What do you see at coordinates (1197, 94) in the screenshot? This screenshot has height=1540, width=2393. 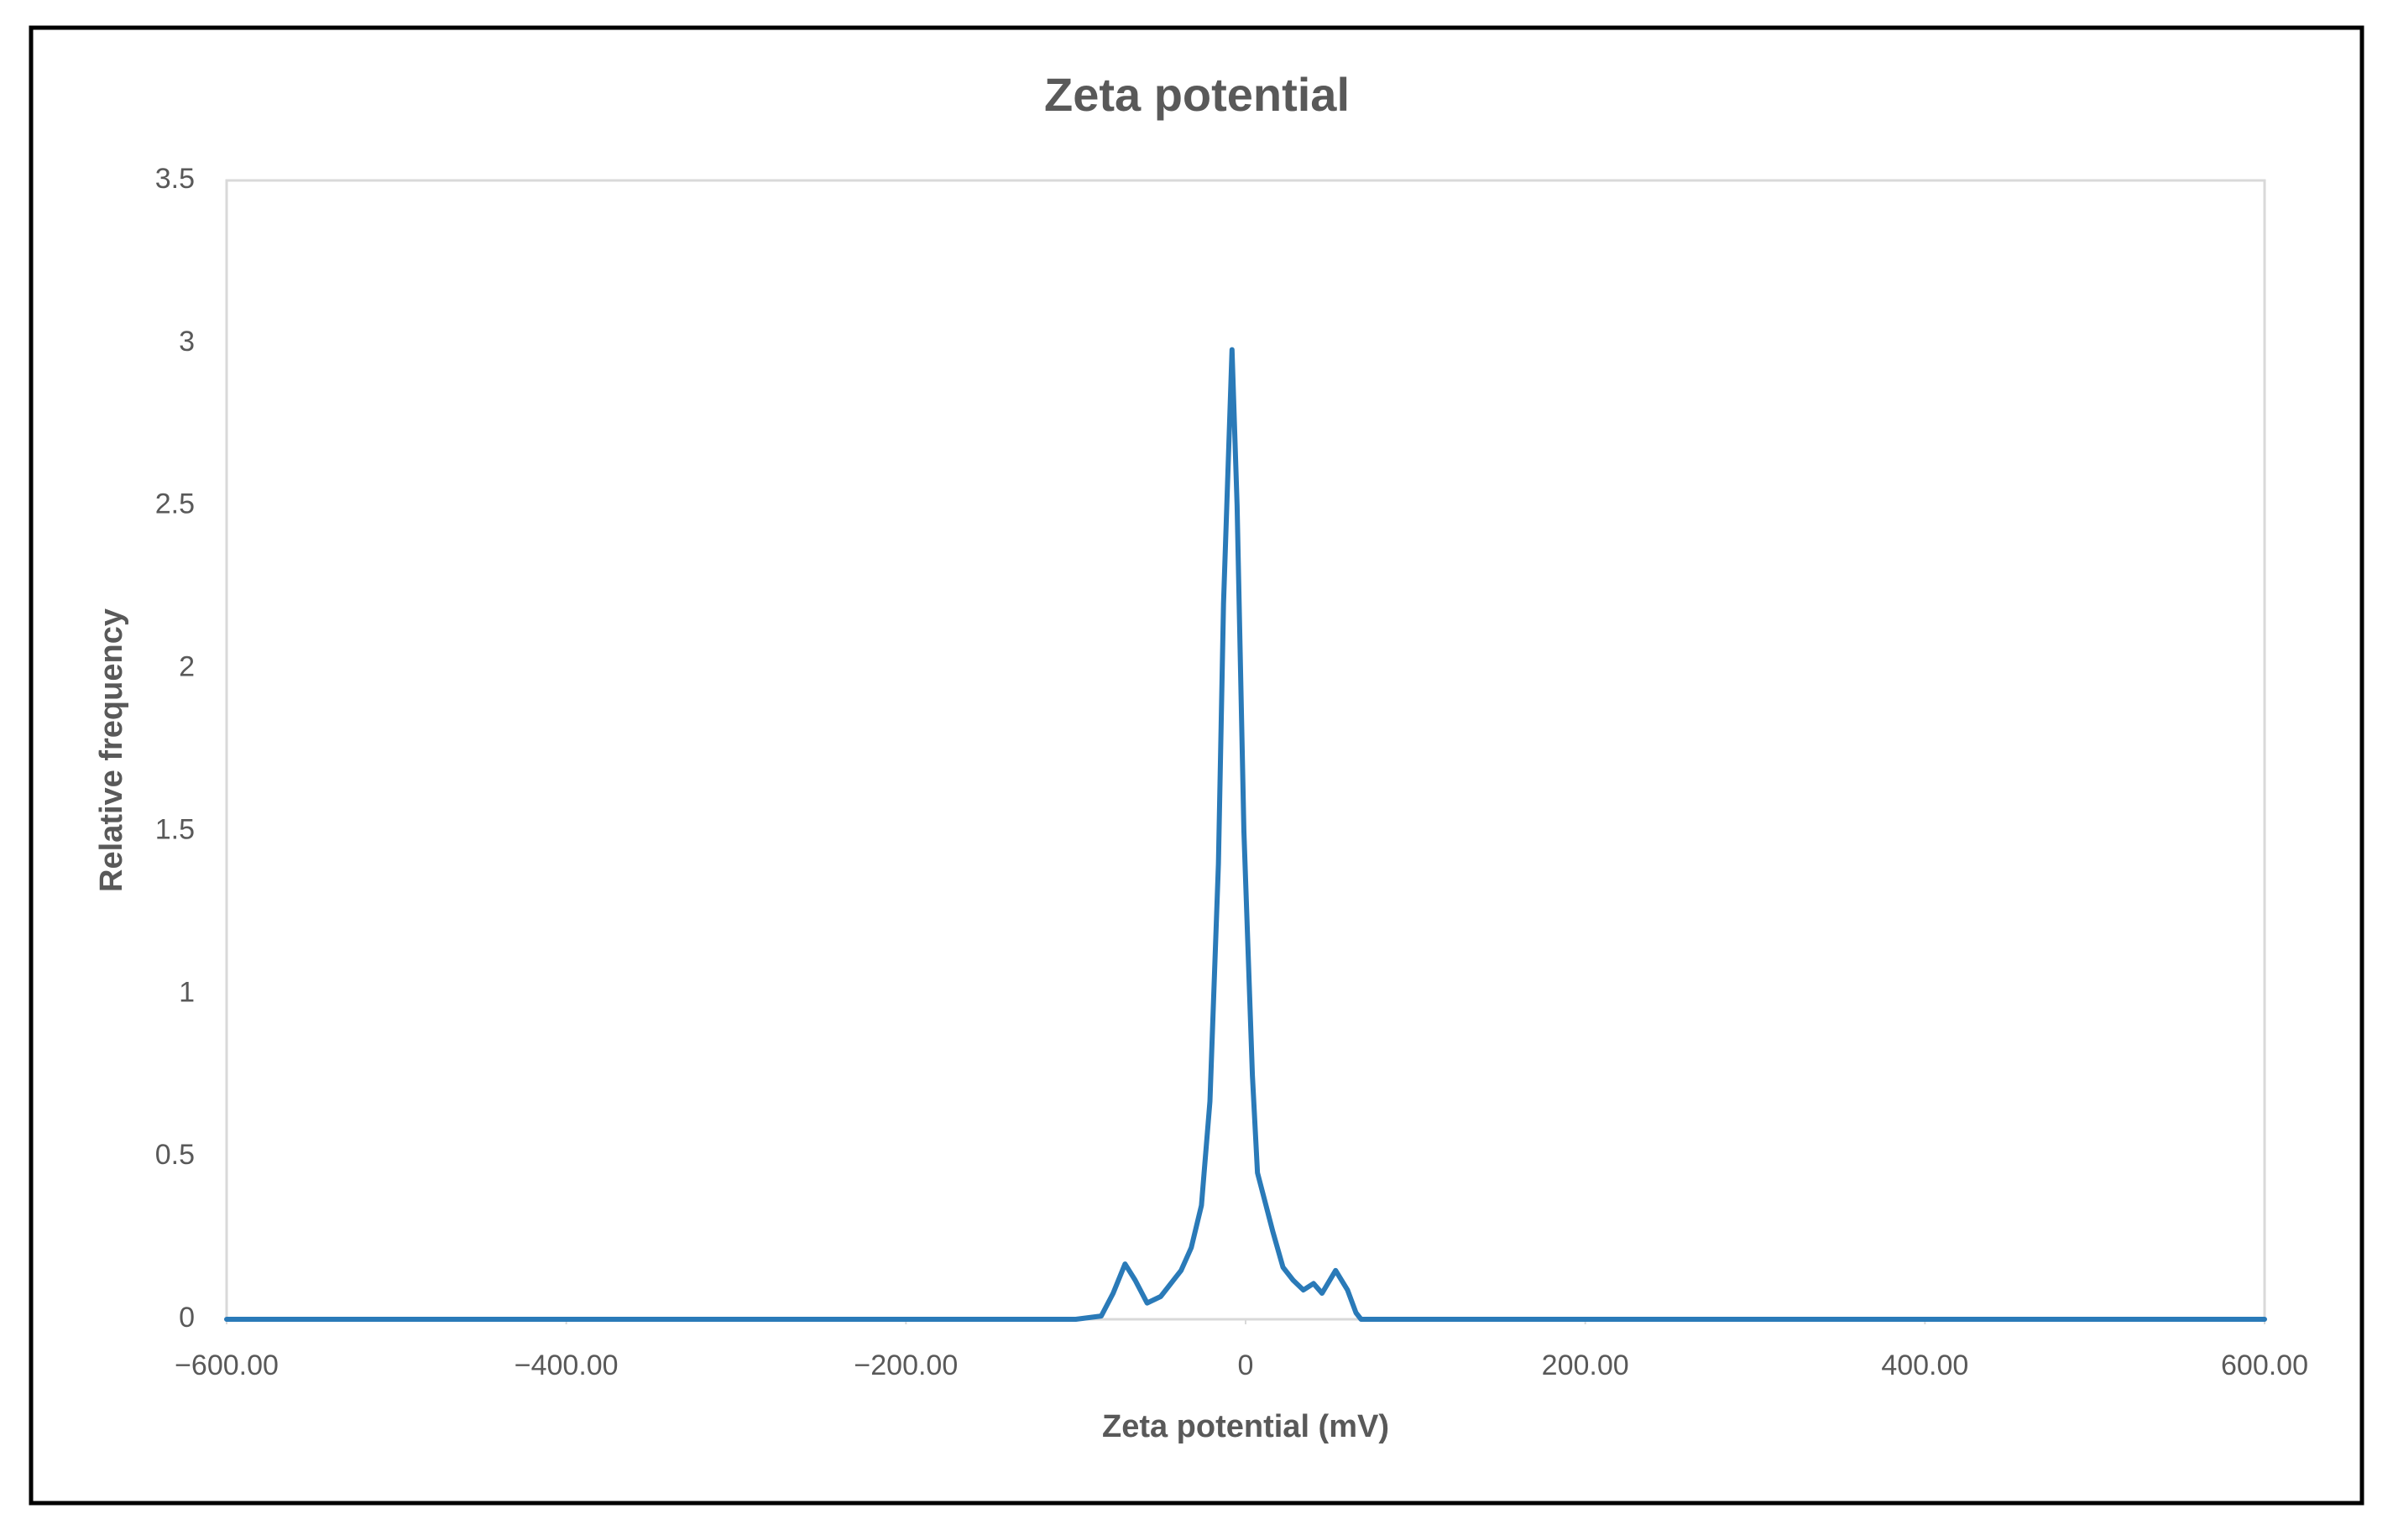 I see `chart-title: Zeta potential` at bounding box center [1197, 94].